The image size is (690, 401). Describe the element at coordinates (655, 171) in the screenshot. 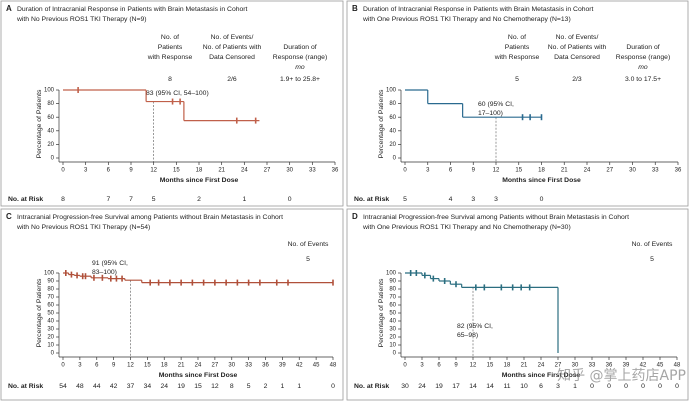

I see `x-tick-label: 33` at that location.